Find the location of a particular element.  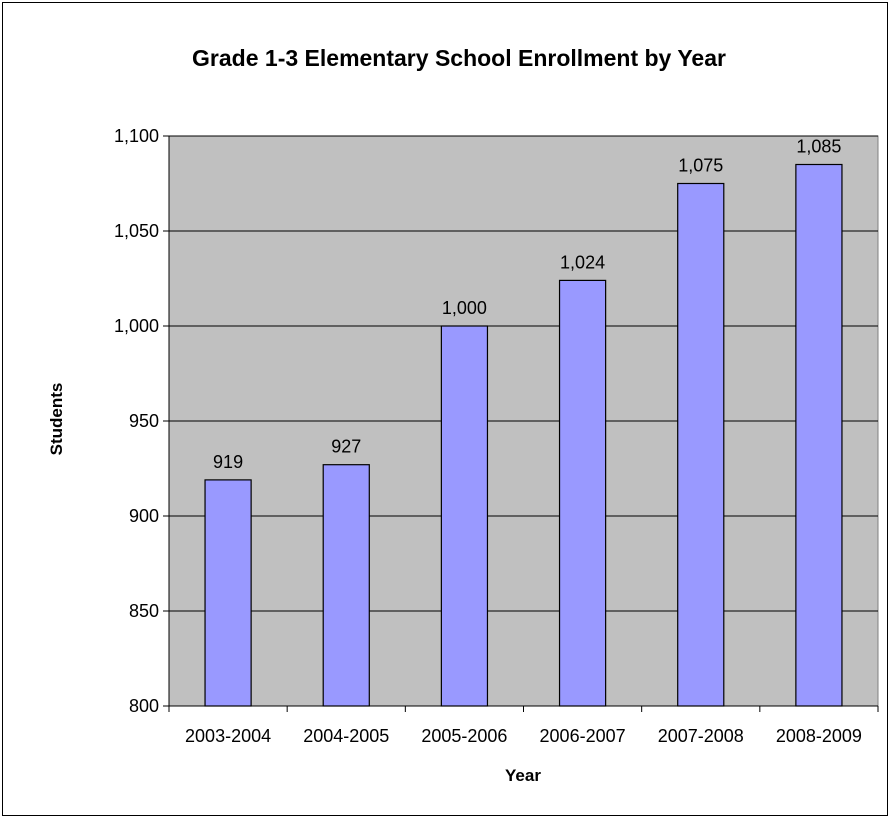

bar-2004-2005 is located at coordinates (346, 585).